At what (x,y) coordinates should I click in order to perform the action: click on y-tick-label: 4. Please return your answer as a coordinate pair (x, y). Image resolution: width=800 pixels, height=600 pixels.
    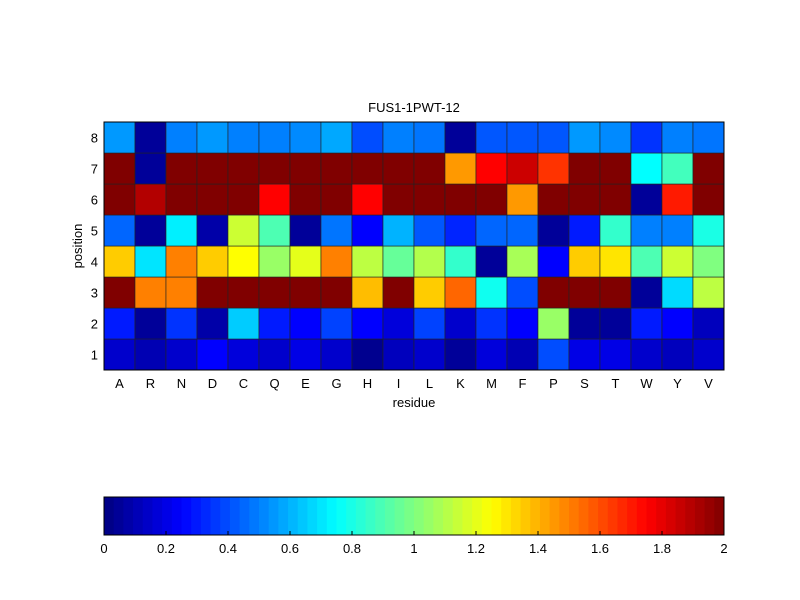
    Looking at the image, I should click on (94, 262).